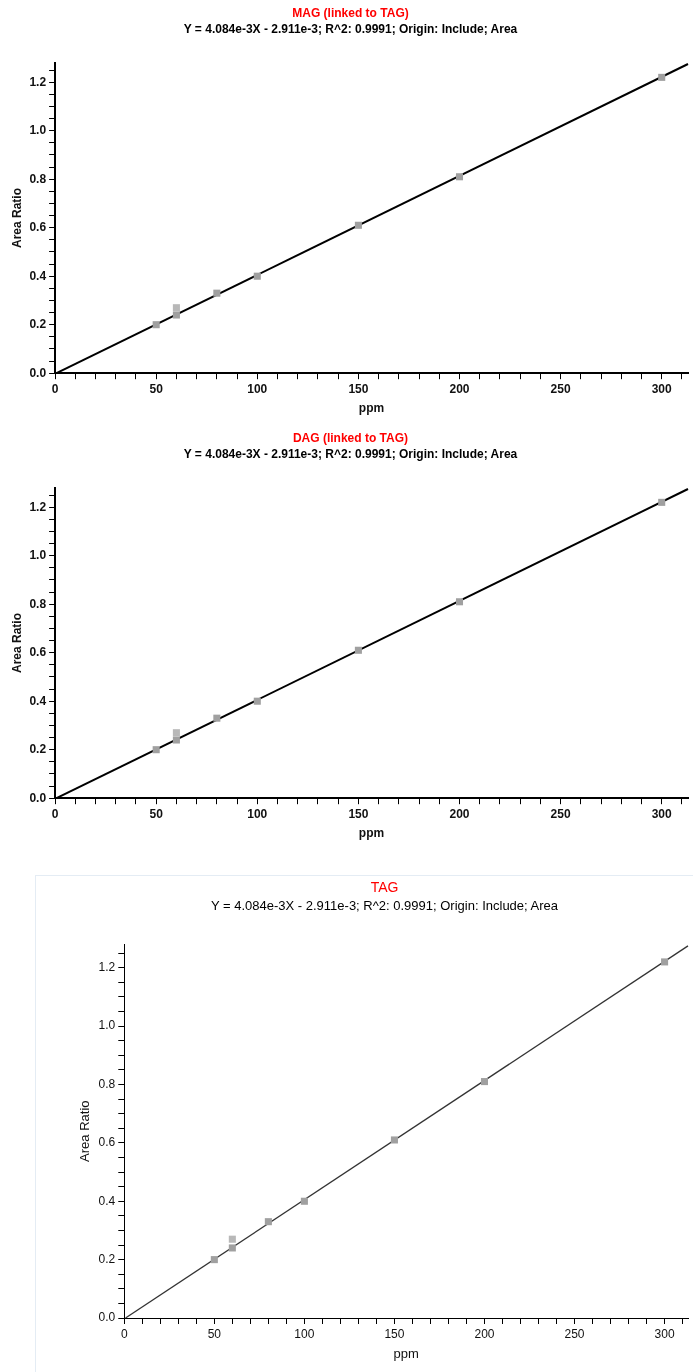 The image size is (693, 1372). I want to click on chart-title: MAG (linked to TAG), so click(350, 12).